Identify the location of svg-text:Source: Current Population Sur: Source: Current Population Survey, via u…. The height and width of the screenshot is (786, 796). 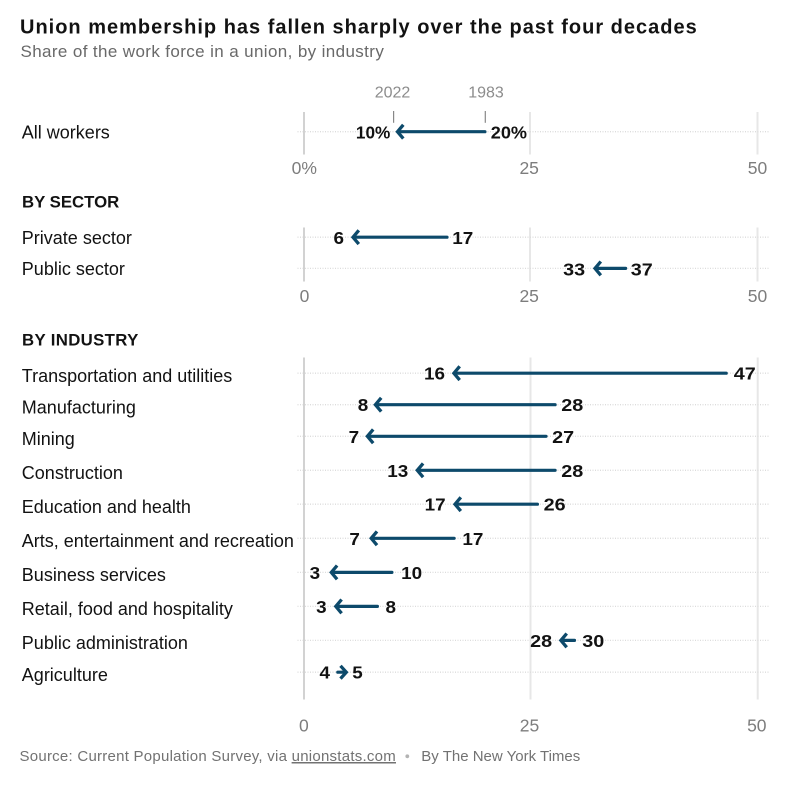
(208, 756).